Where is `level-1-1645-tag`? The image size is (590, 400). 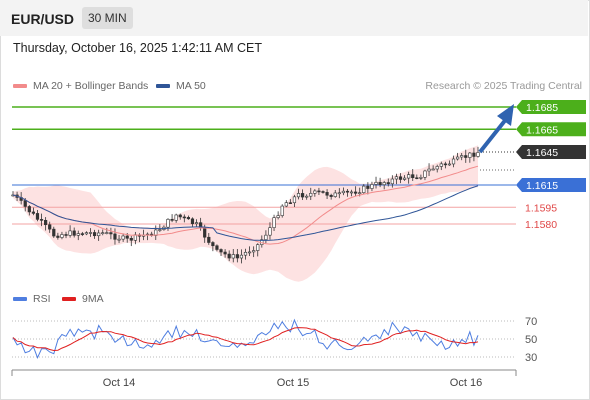
level-1-1645-tag is located at coordinates (551, 152).